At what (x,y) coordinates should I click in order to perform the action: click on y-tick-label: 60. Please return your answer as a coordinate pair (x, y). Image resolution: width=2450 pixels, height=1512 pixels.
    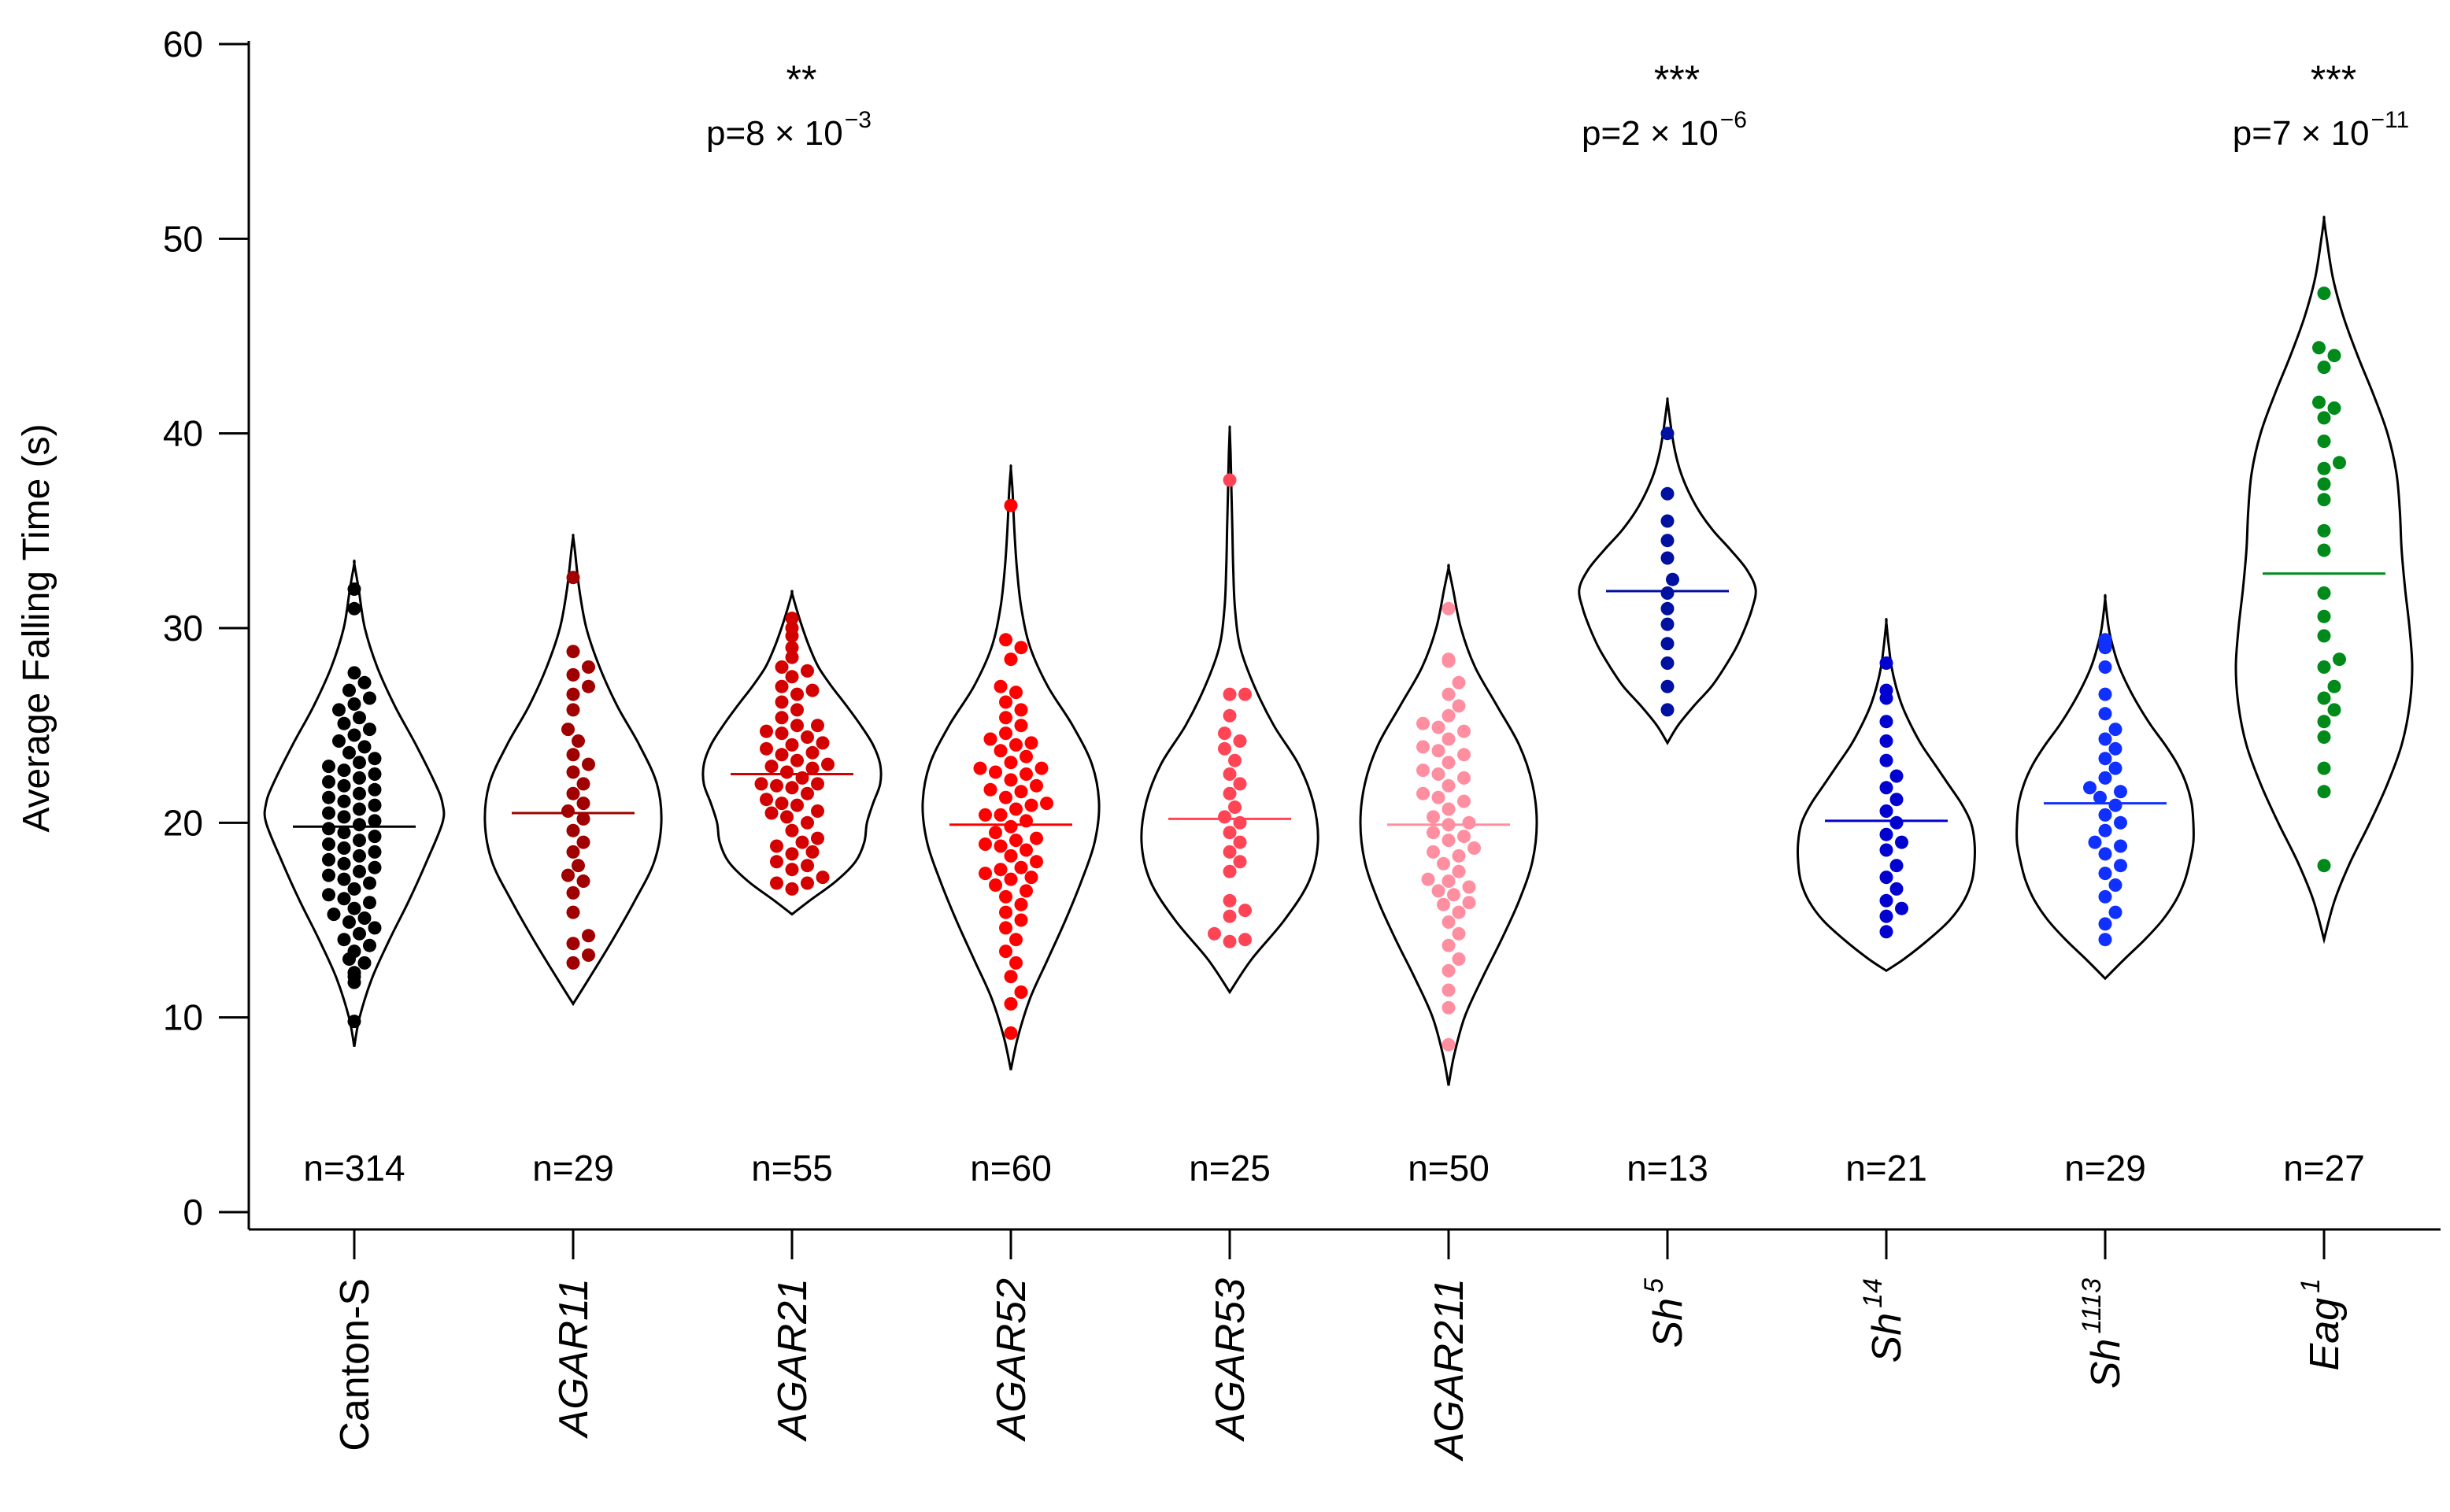
    Looking at the image, I should click on (183, 44).